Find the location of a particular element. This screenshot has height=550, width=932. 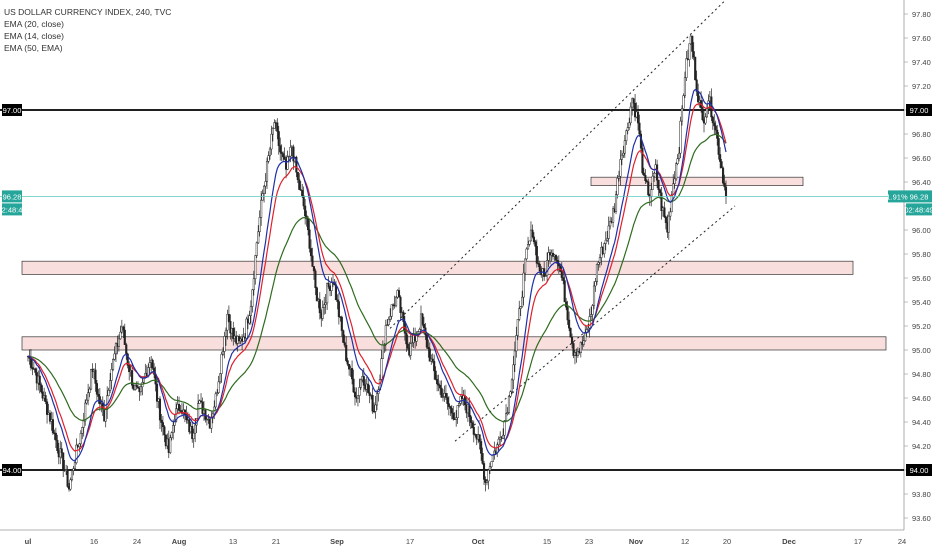

x-tick-label: 21 is located at coordinates (276, 541).